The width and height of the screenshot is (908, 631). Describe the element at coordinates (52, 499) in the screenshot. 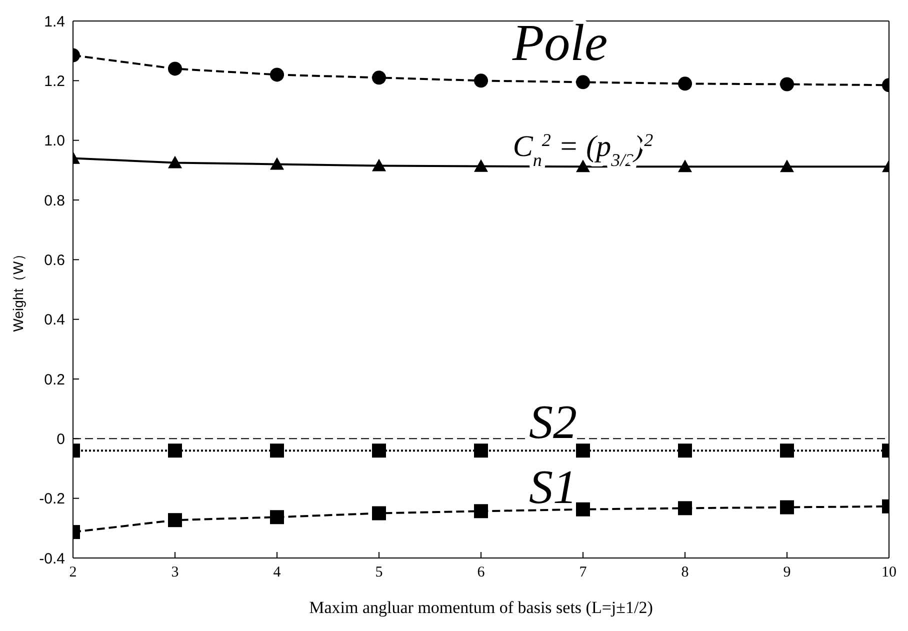

I see `y-tick-label: -0.2` at that location.